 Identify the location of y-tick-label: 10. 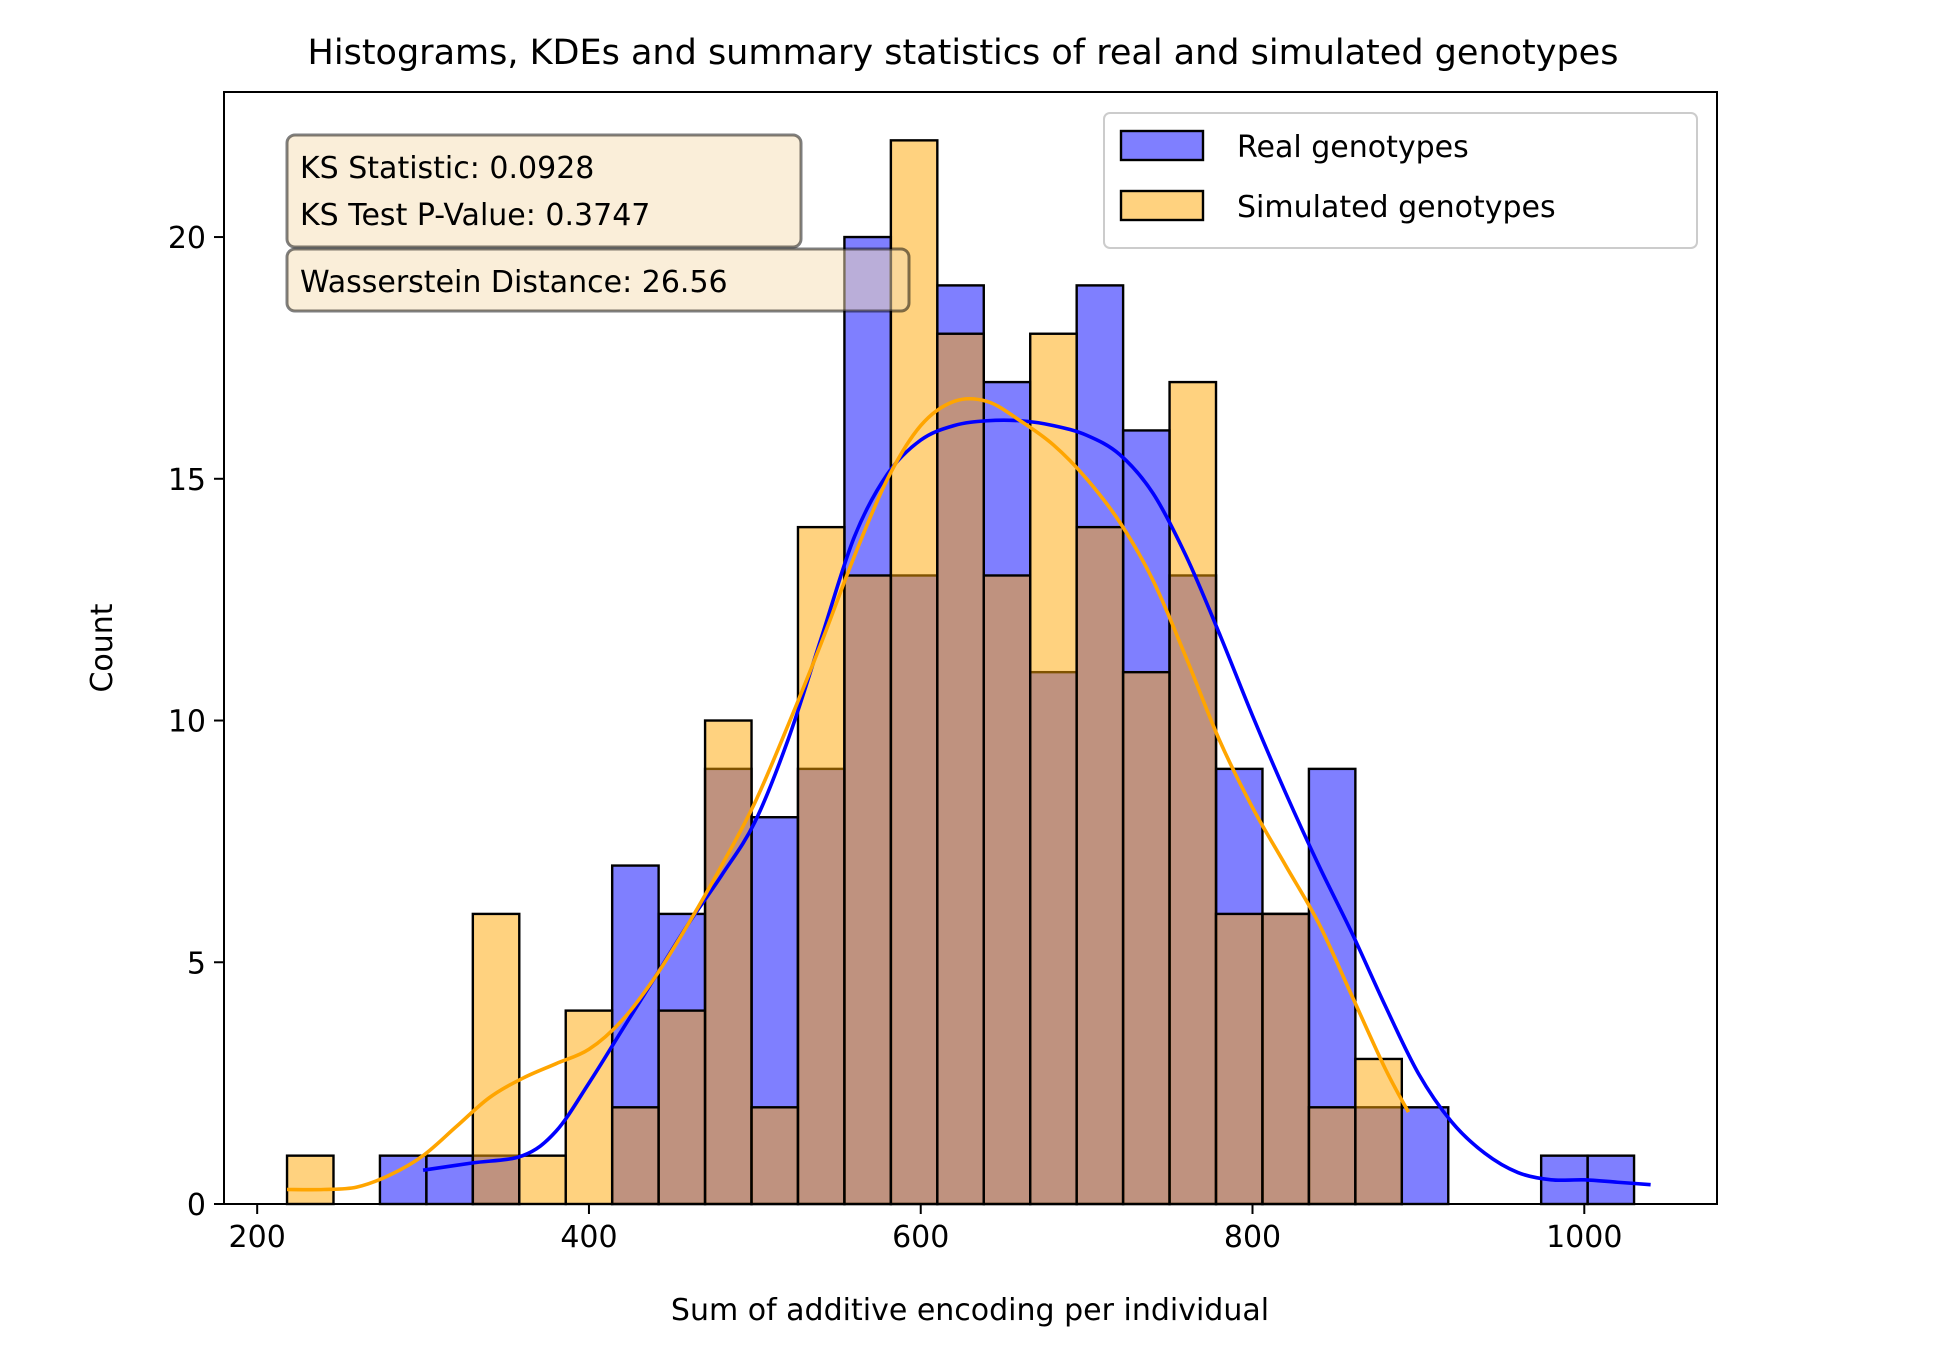
(187, 722).